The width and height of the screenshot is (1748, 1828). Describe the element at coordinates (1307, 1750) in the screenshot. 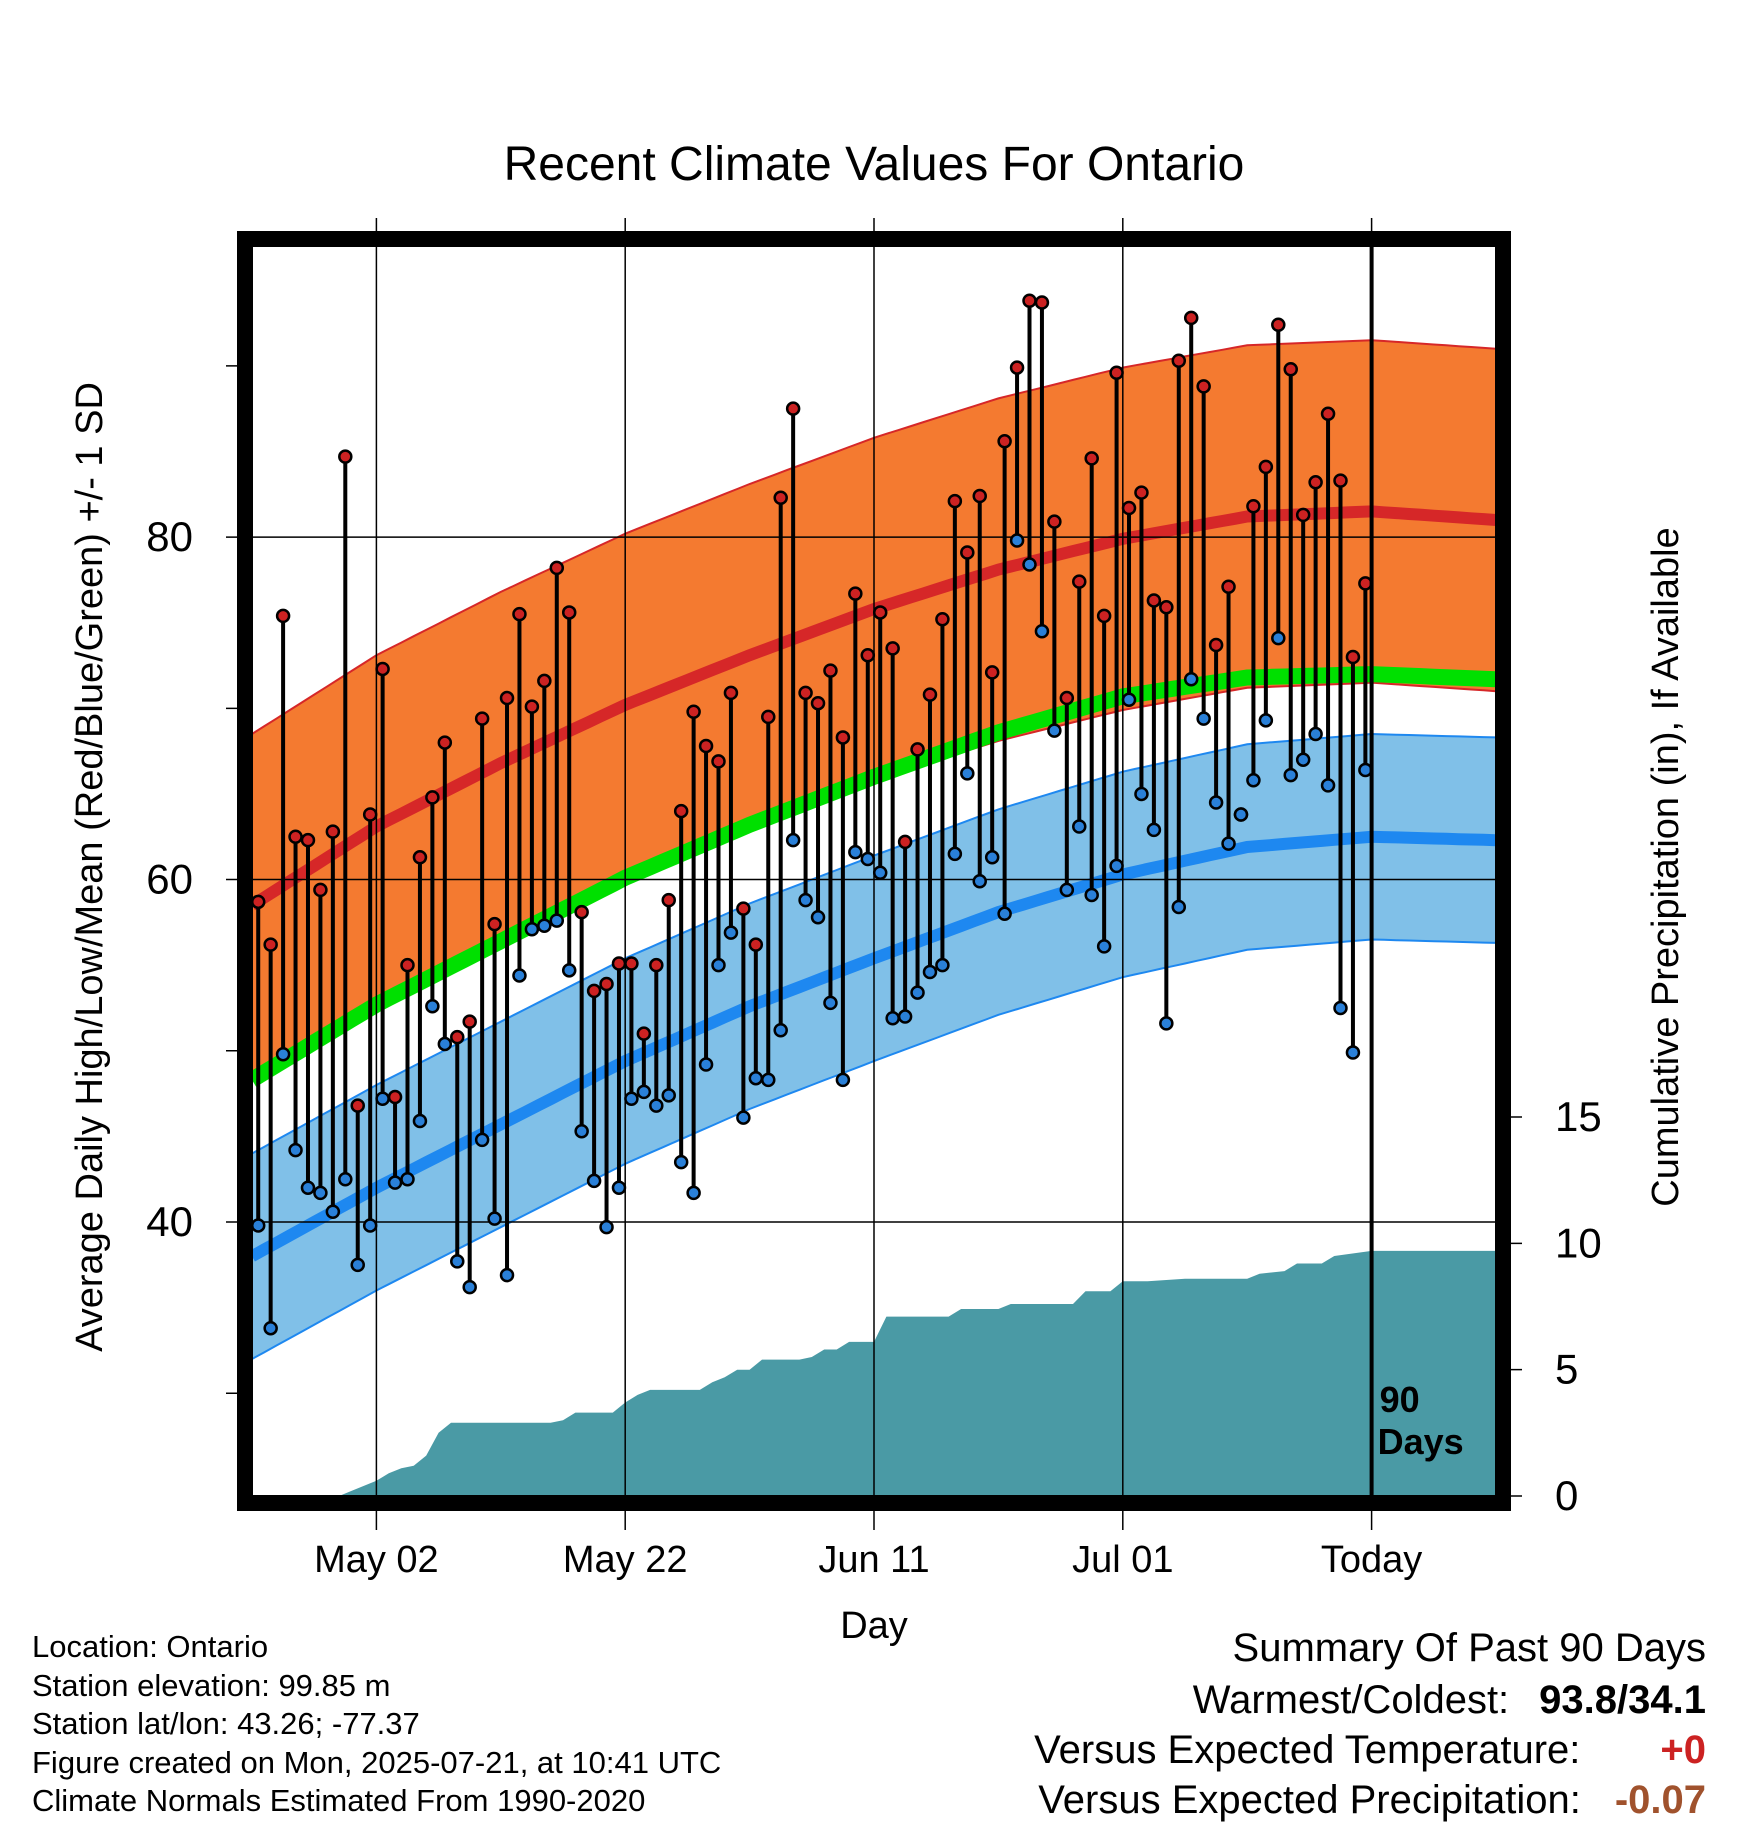

I see `temp-vs-expected-label: Versus Expected Temperature:` at that location.